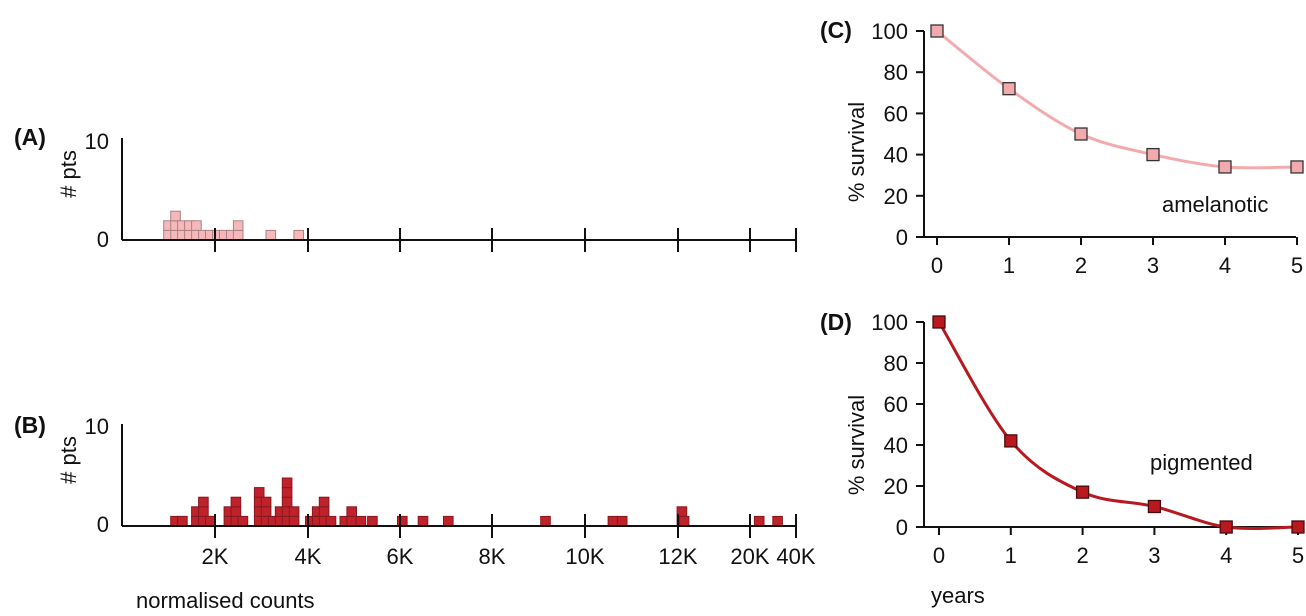 Image resolution: width=1306 pixels, height=616 pixels. What do you see at coordinates (505, 526) in the screenshot?
I see `panel-b-xticks` at bounding box center [505, 526].